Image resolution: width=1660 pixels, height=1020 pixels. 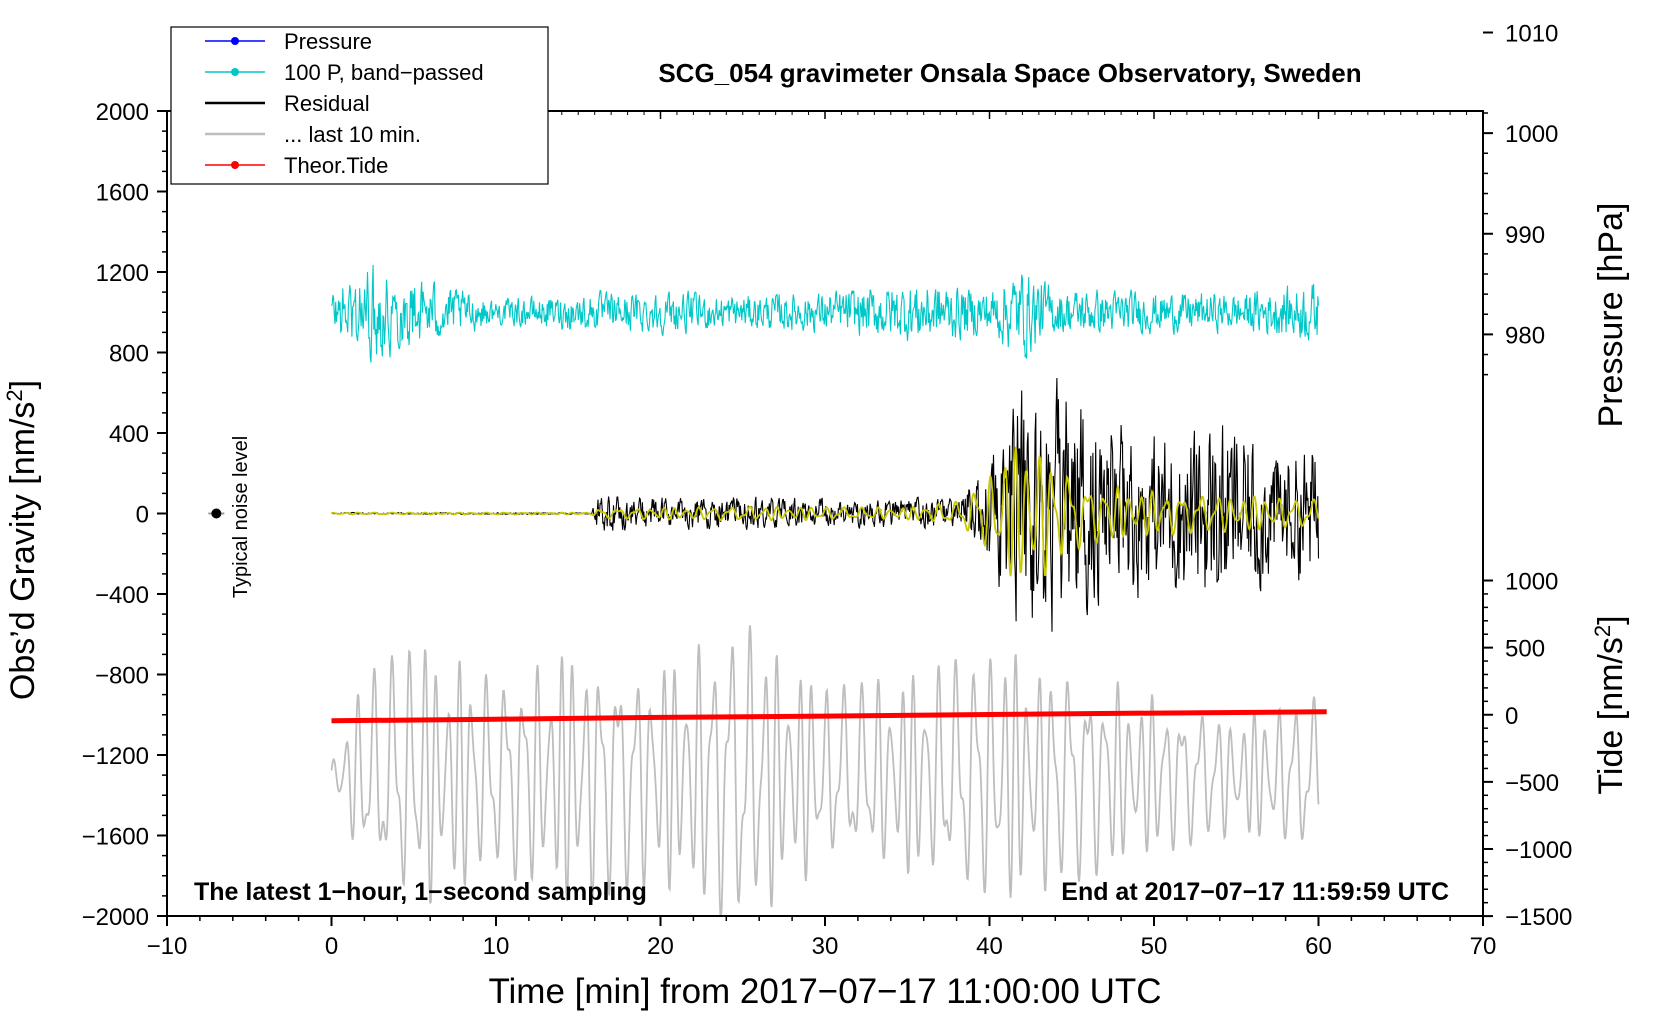 I want to click on legend-label: Residual, so click(x=327, y=103).